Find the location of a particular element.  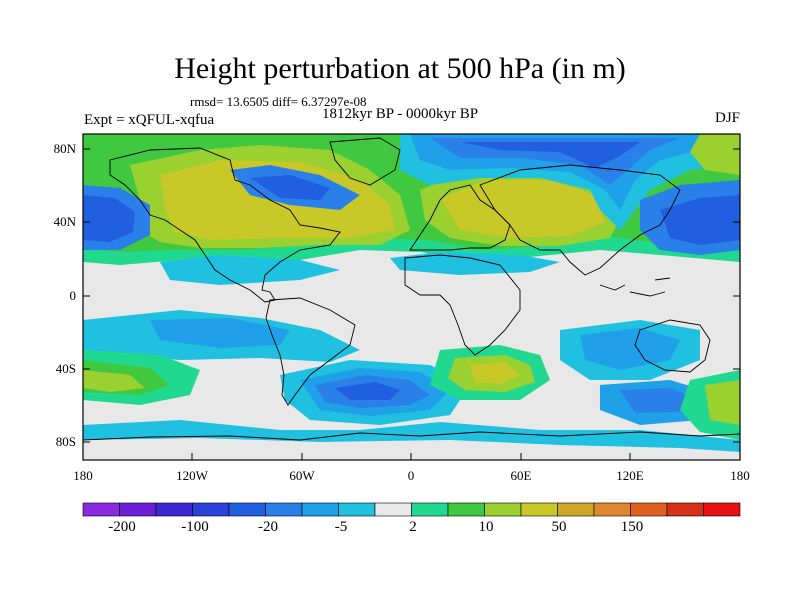

colorbar-label: 150 is located at coordinates (632, 527).